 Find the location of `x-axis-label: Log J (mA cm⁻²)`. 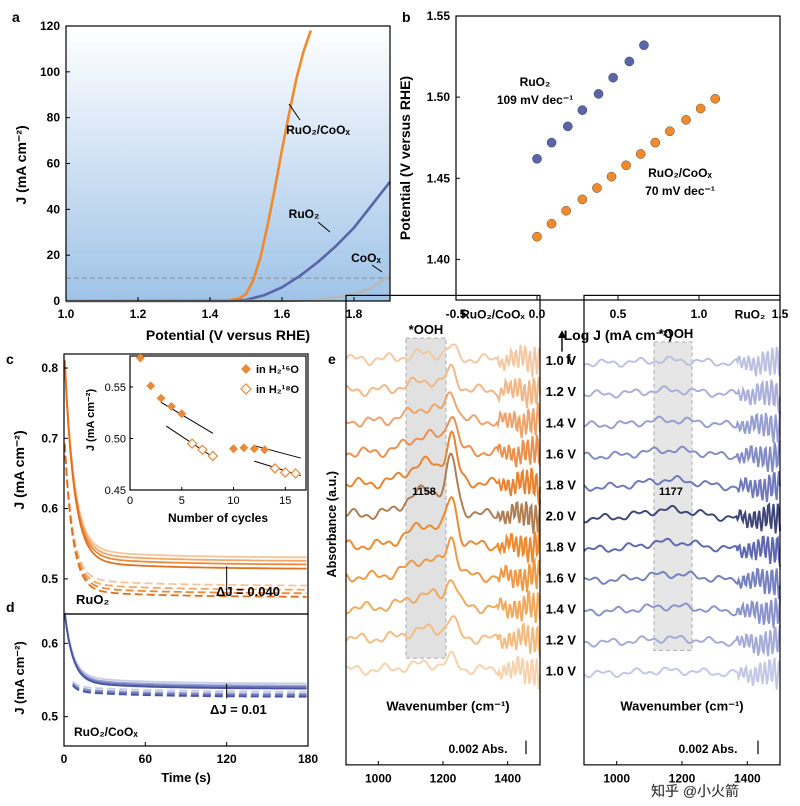

x-axis-label: Log J (mA cm⁻²) is located at coordinates (618, 335).